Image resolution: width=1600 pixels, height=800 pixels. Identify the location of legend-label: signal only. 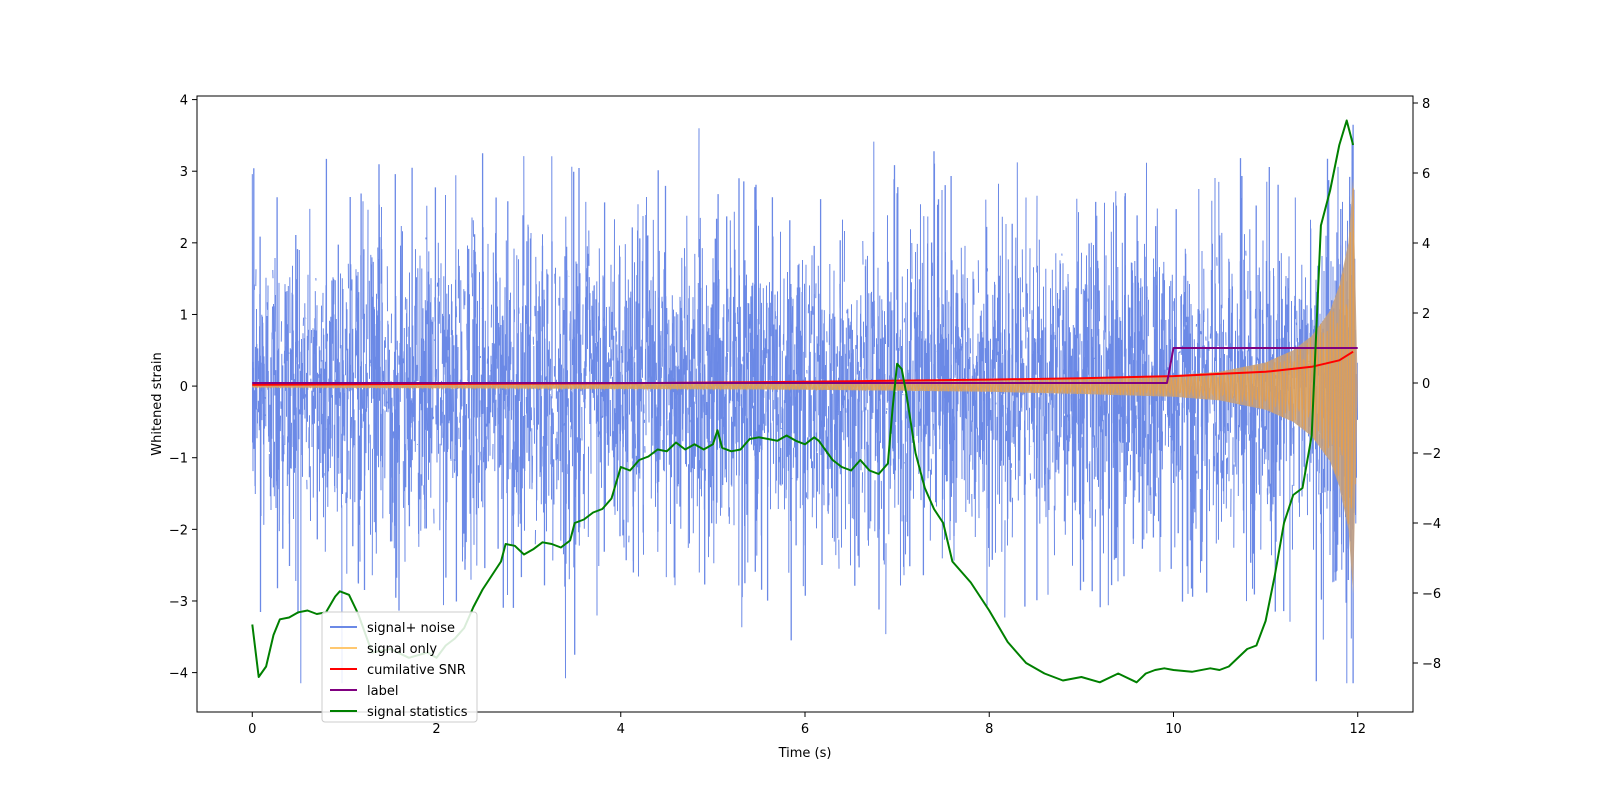
(402, 649).